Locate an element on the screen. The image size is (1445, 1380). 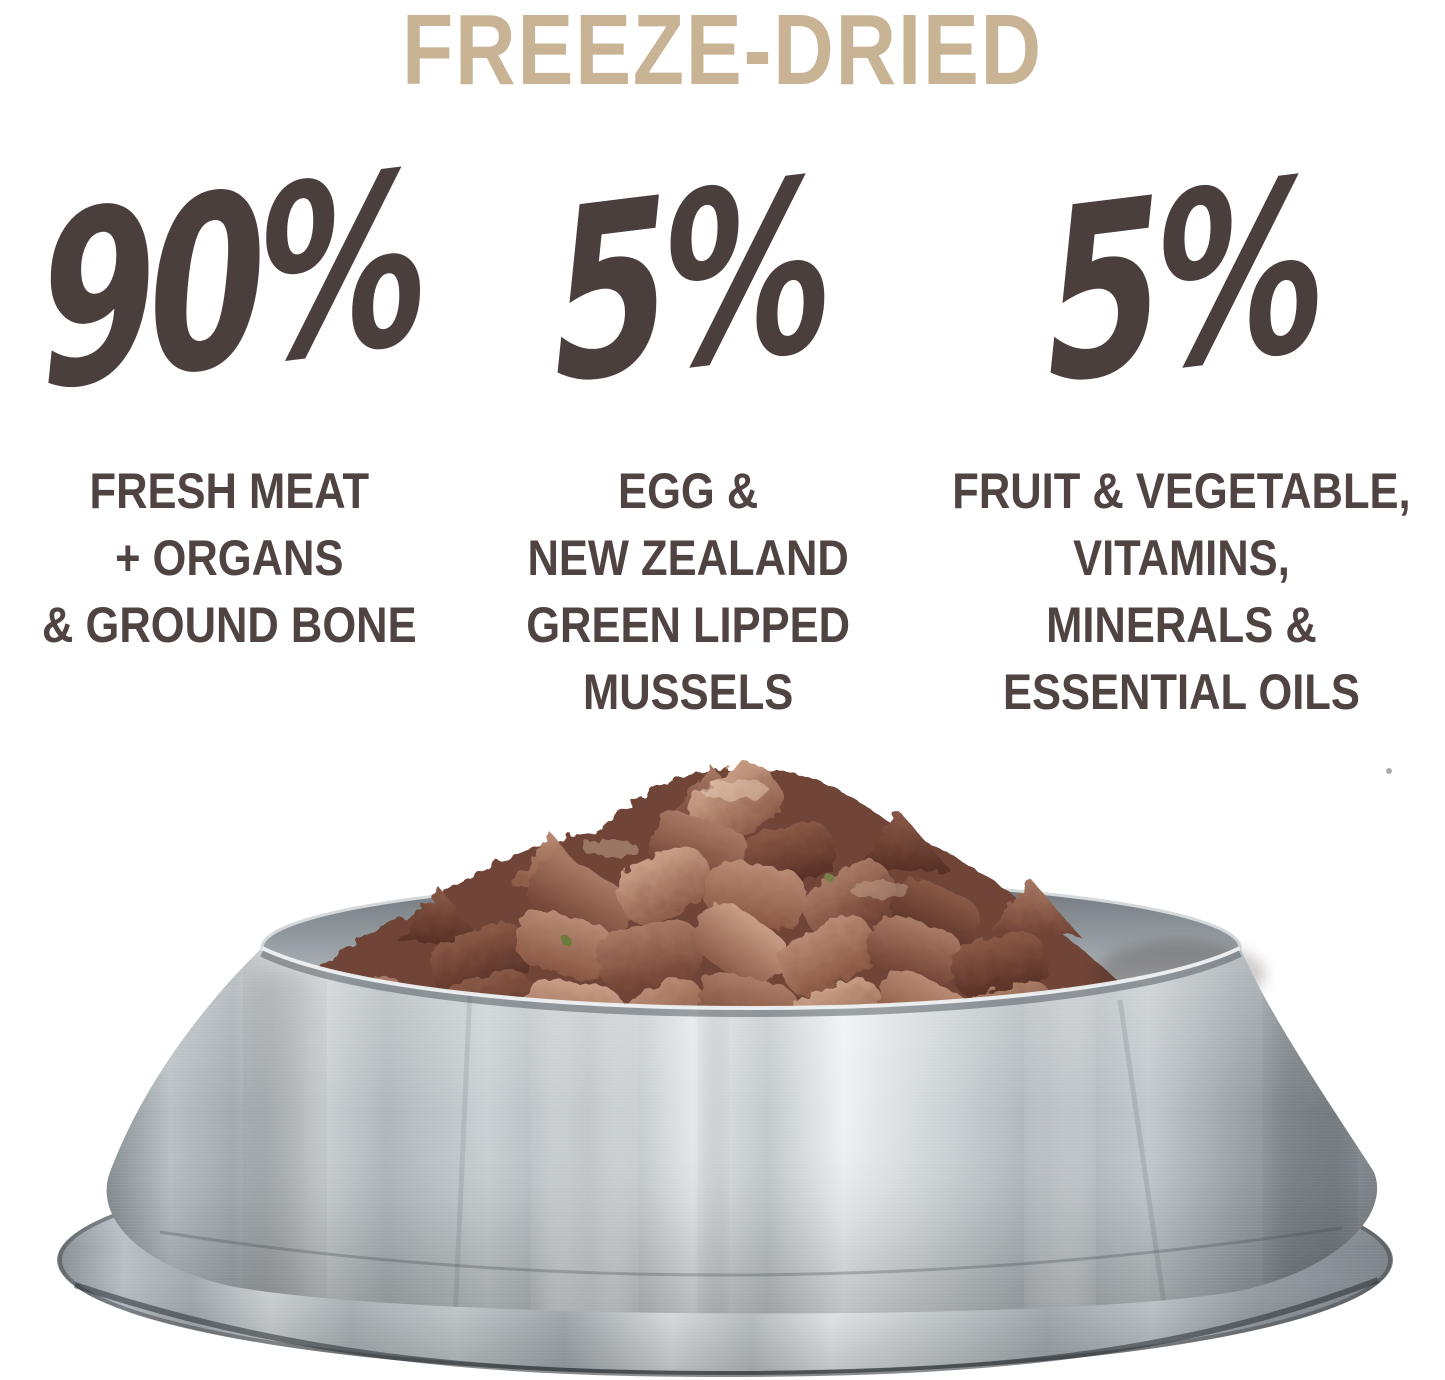
photo-speck is located at coordinates (1389, 771).